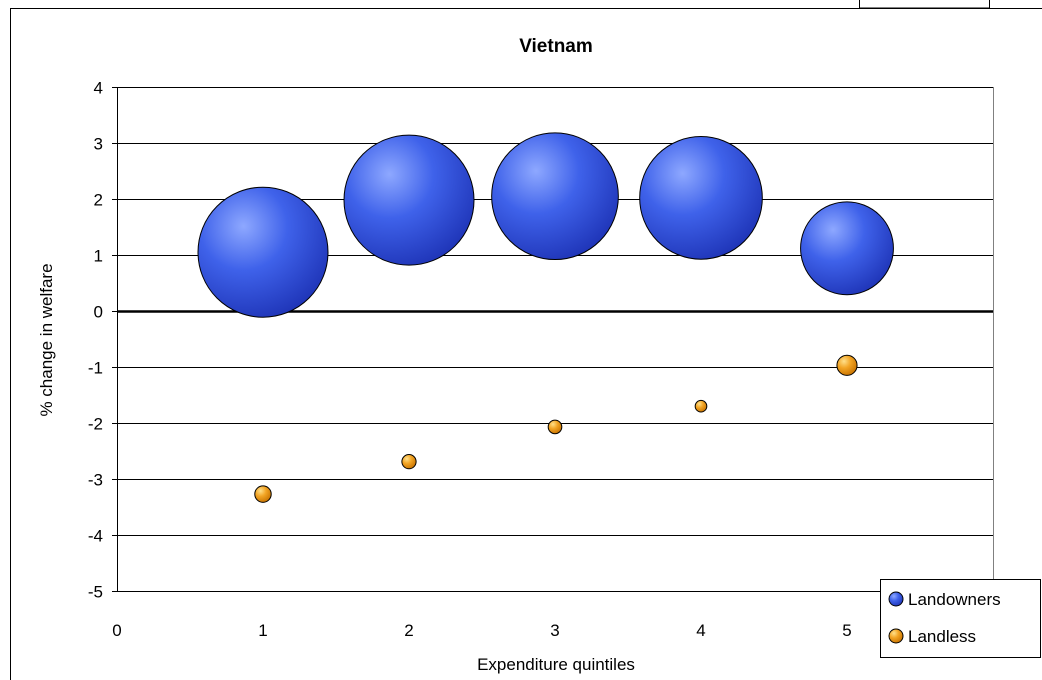  I want to click on x-tick-label: 4, so click(700, 630).